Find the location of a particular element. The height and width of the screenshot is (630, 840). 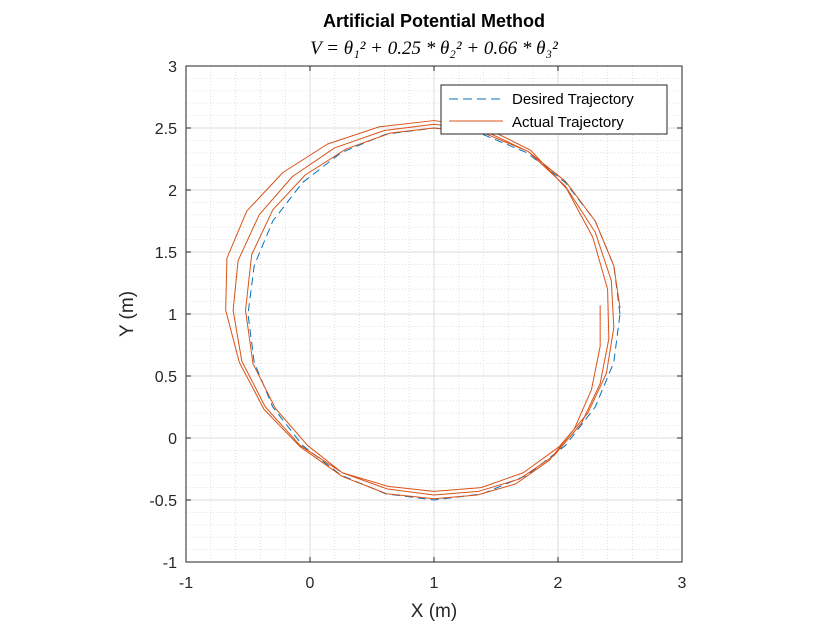

legend-label-actual: Actual Trajectory is located at coordinates (568, 122).